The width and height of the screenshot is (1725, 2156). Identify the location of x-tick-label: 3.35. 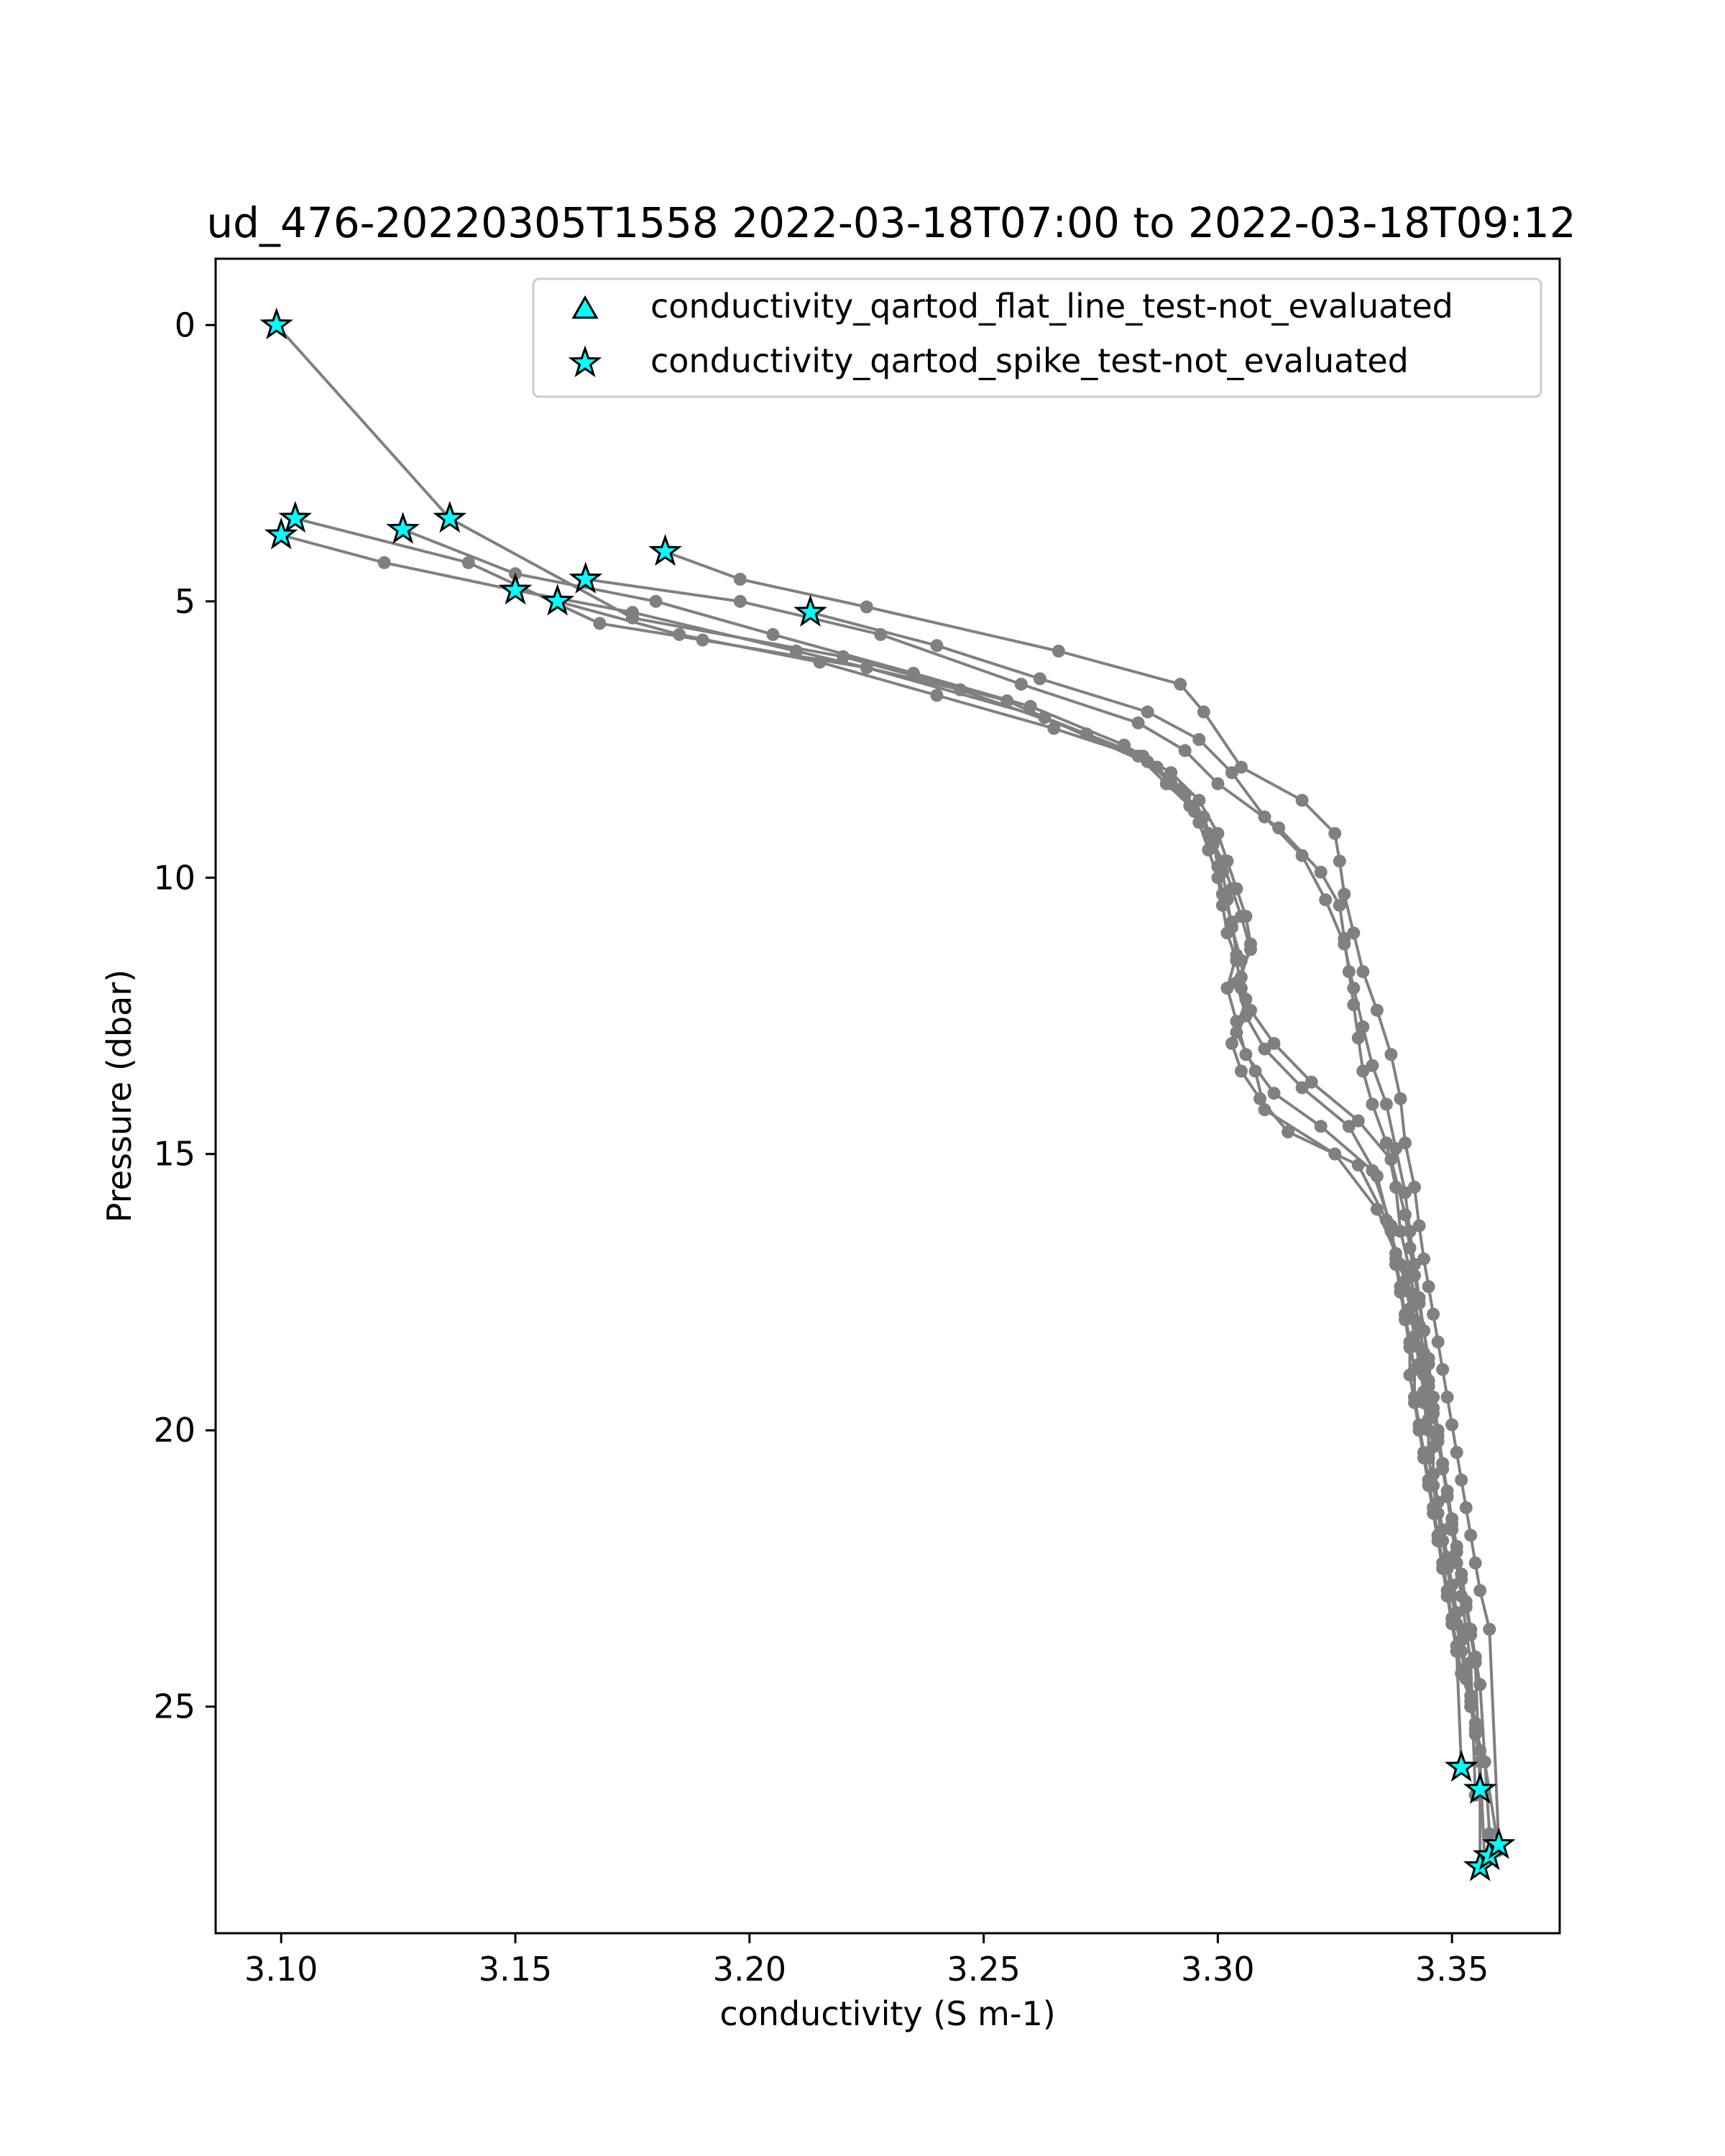
(1452, 1970).